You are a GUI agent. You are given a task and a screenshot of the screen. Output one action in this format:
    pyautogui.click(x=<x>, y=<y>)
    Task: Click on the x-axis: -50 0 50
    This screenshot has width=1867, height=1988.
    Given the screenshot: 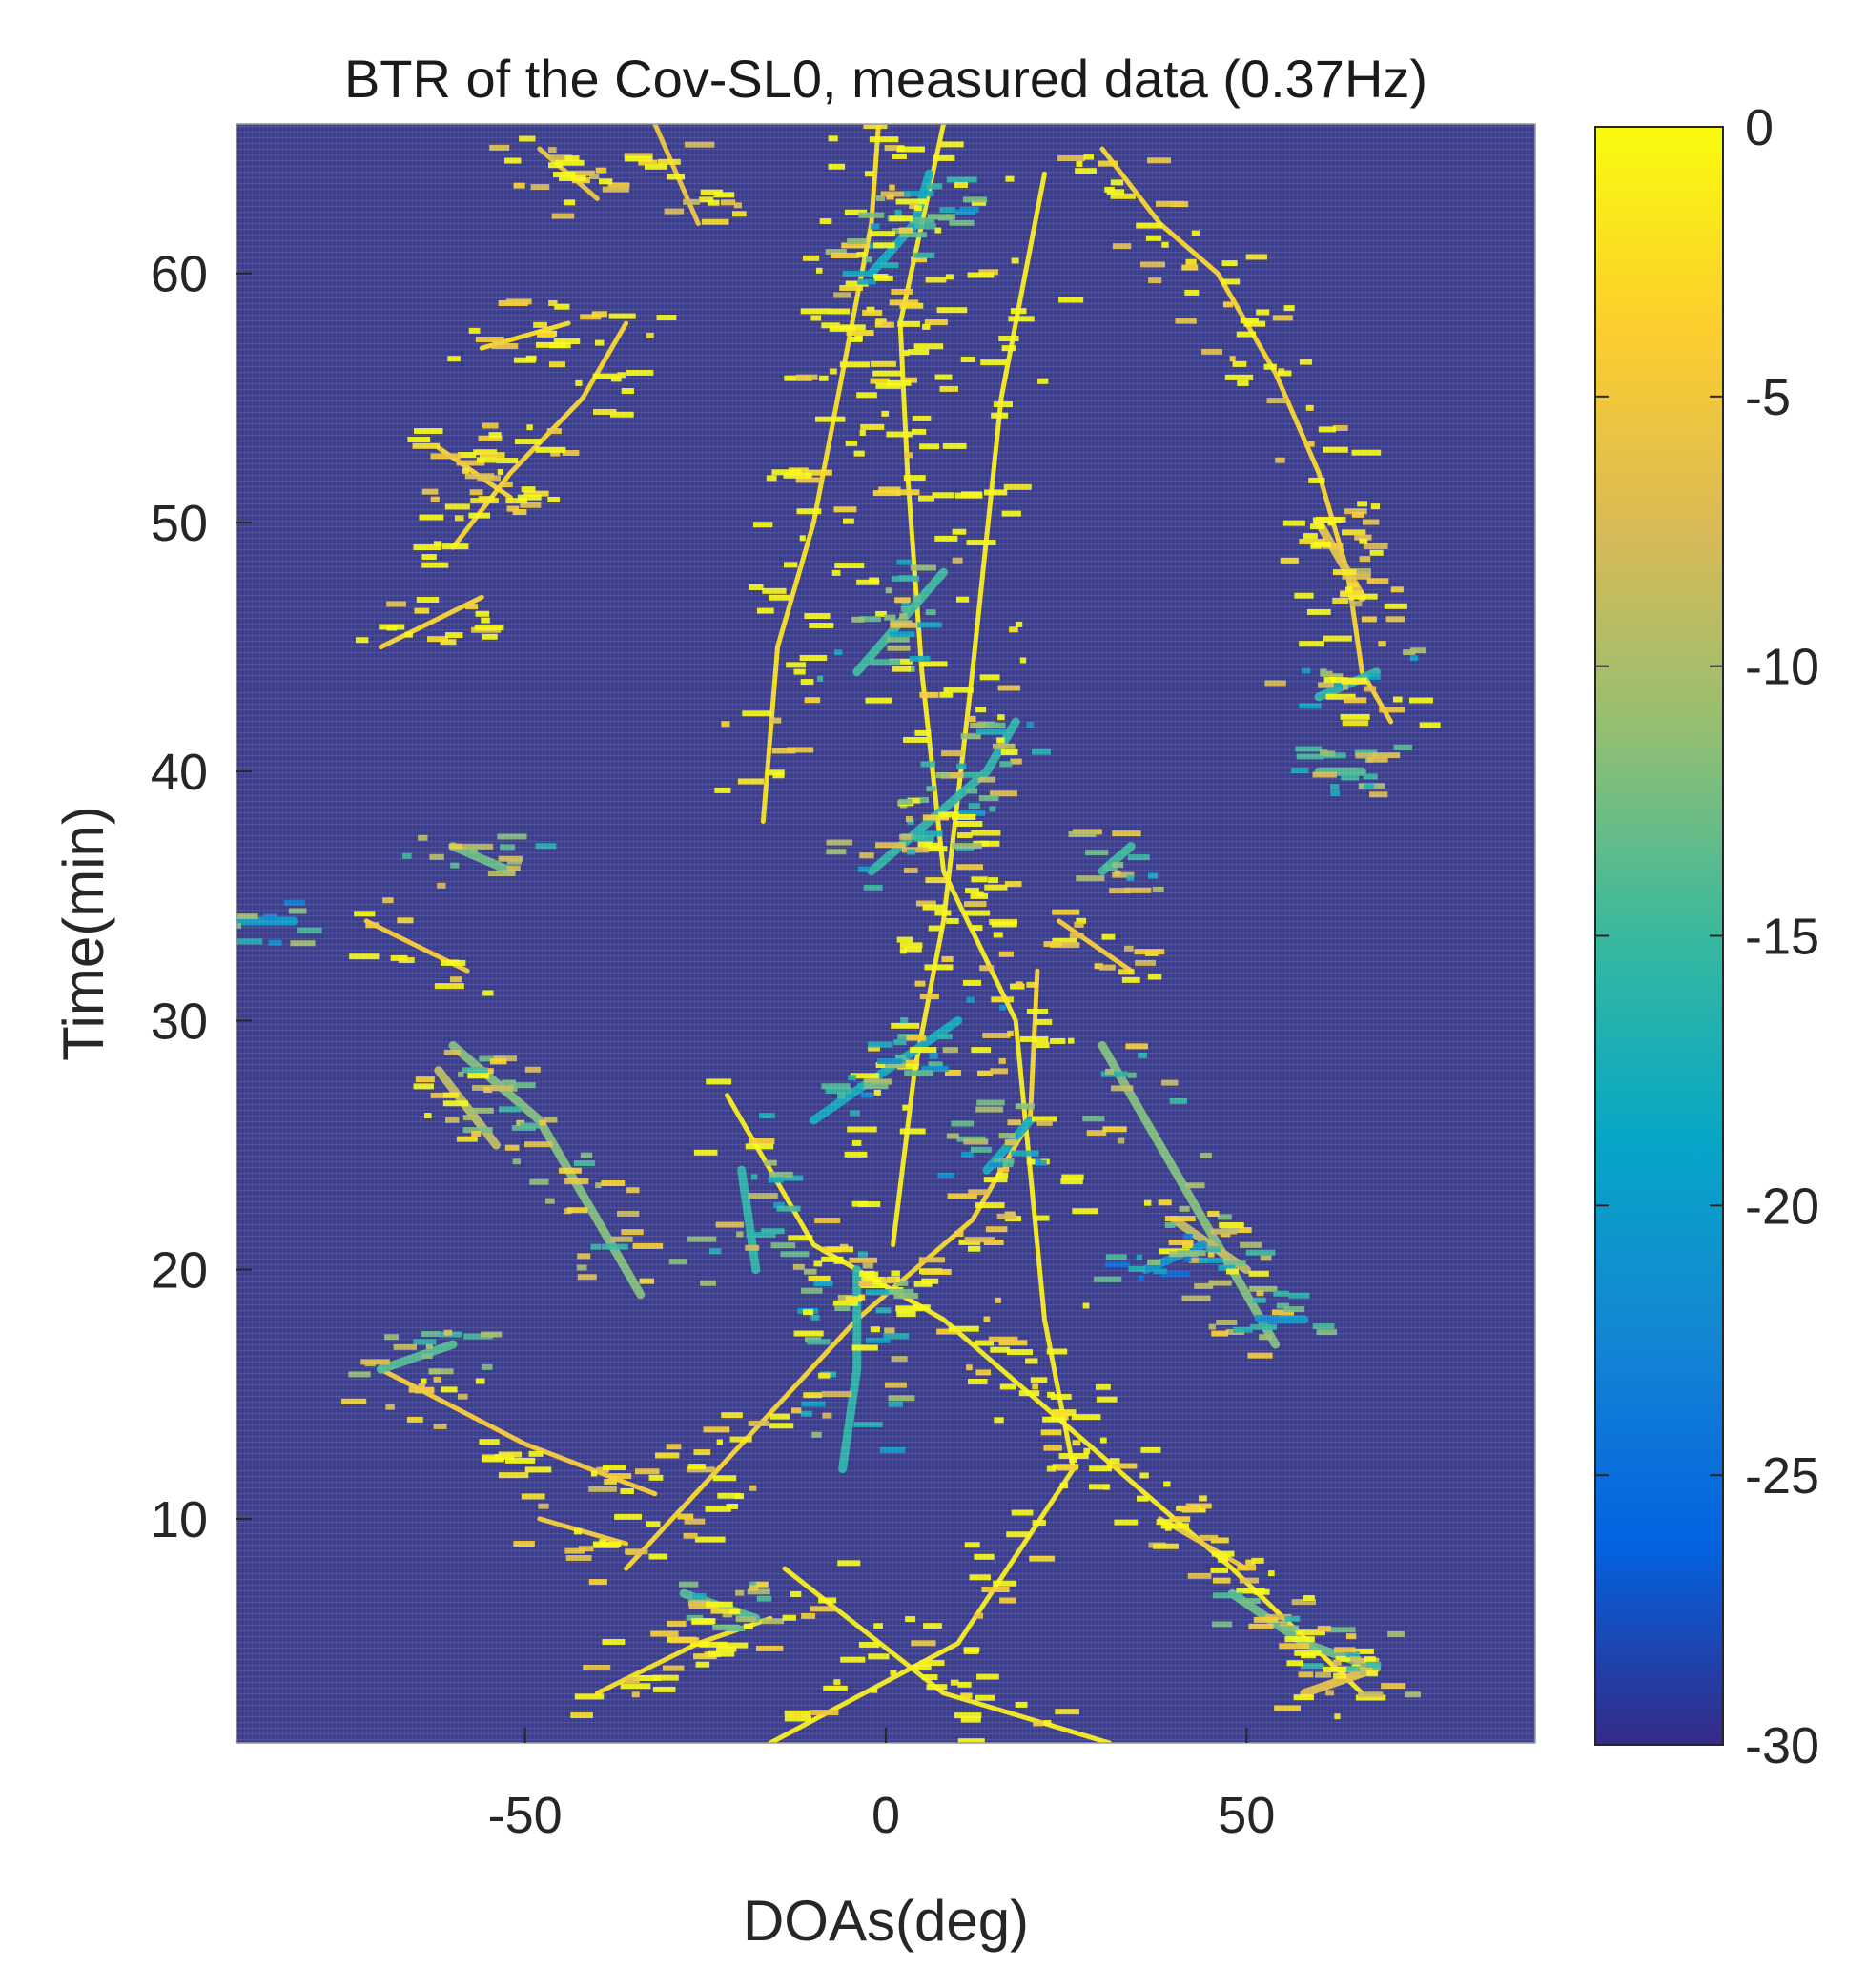 What is the action you would take?
    pyautogui.click(x=881, y=1786)
    